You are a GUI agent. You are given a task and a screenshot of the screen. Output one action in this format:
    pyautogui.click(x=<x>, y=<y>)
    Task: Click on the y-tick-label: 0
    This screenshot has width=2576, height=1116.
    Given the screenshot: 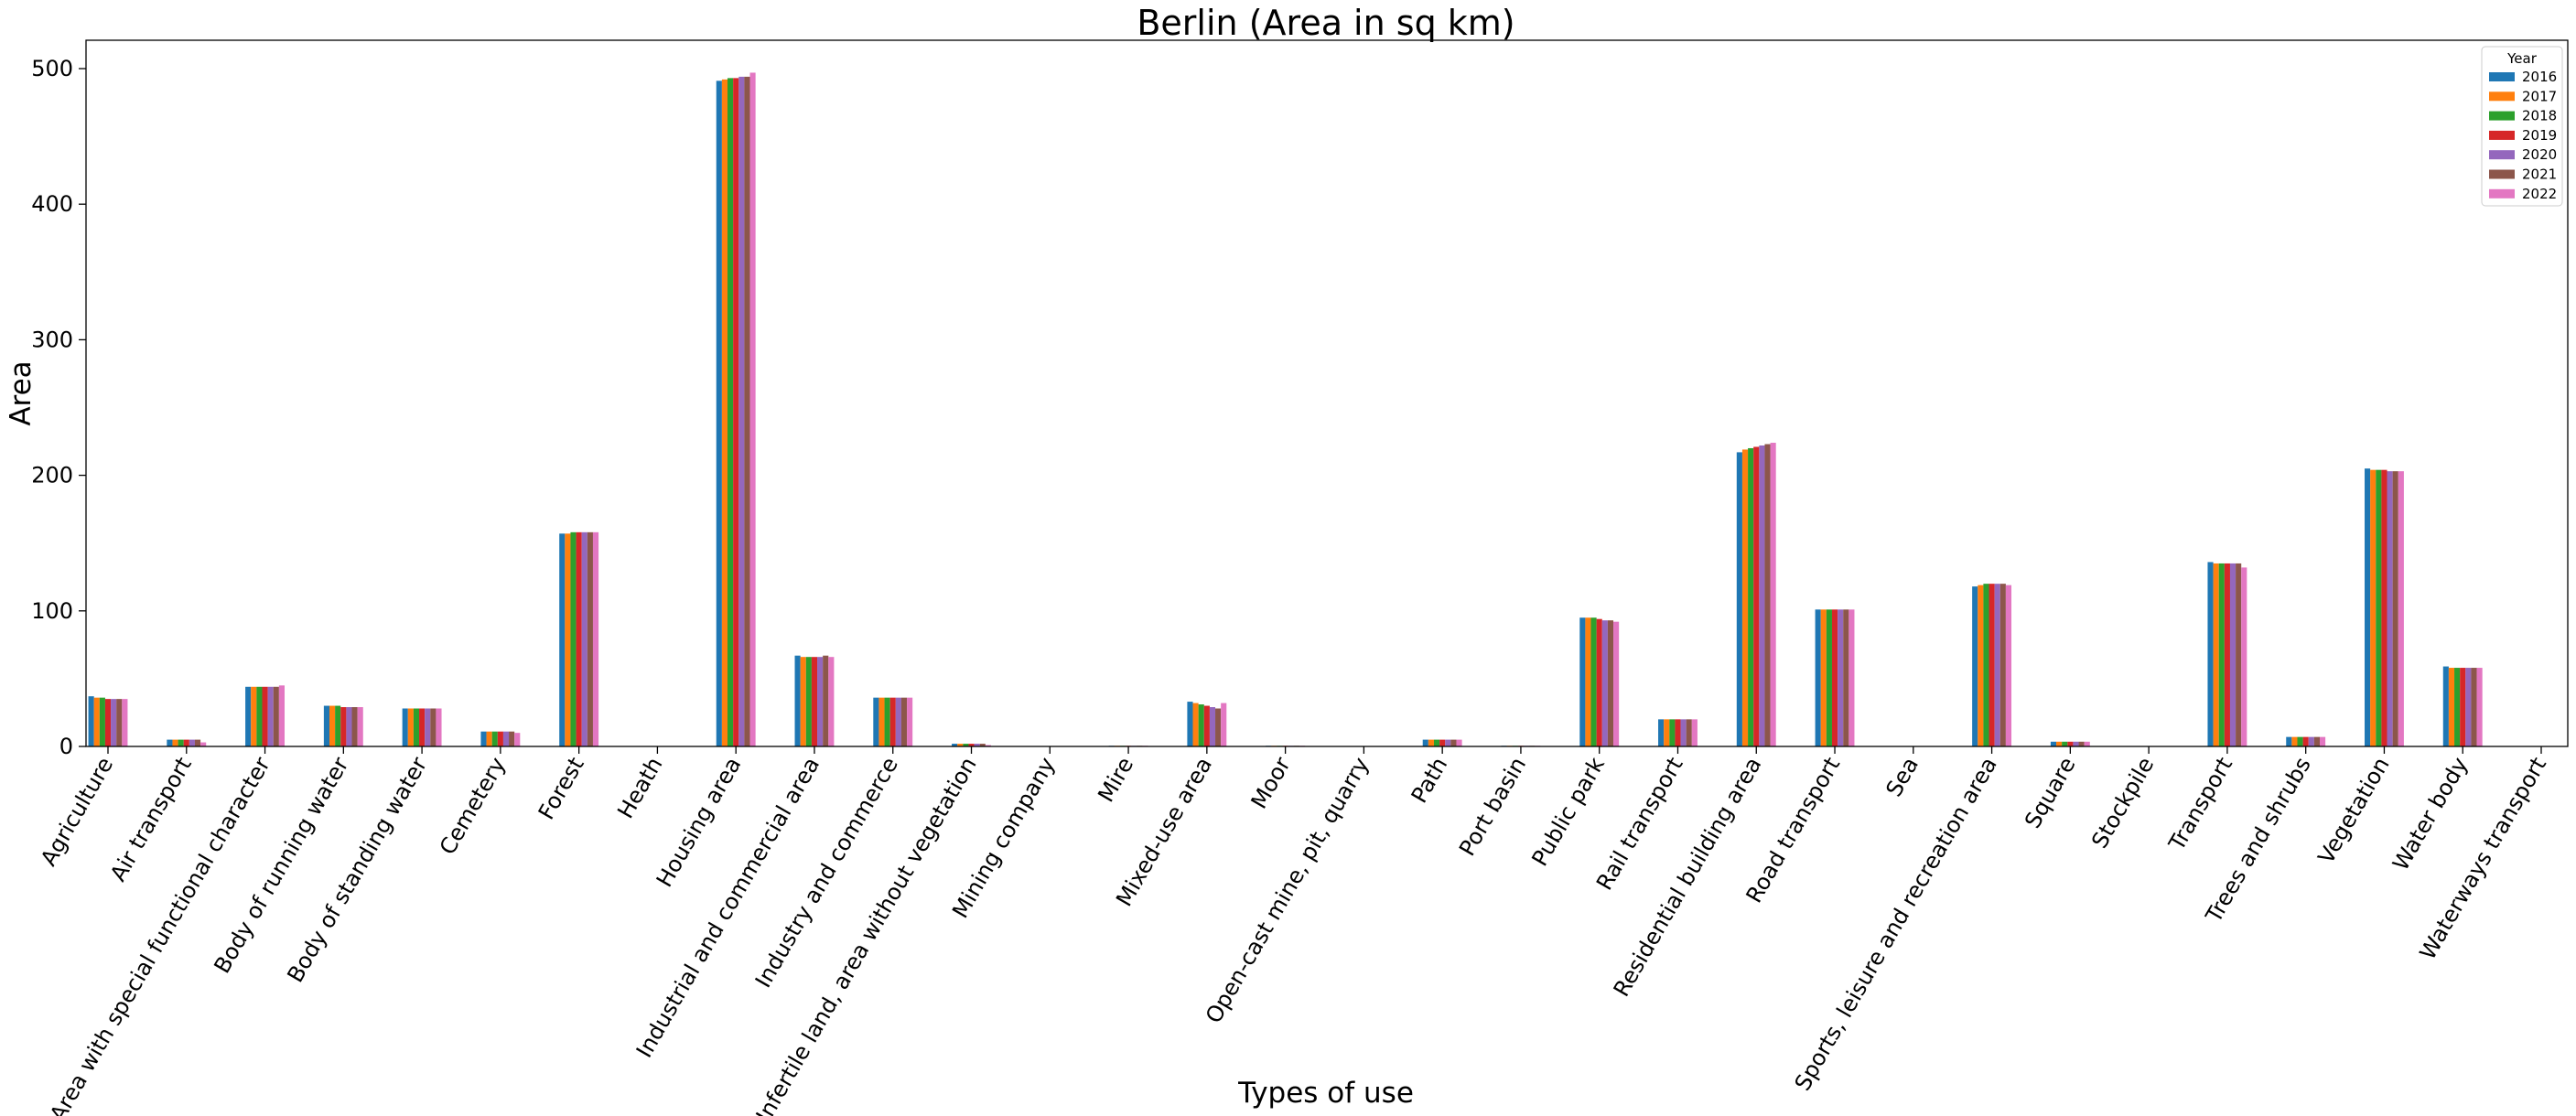 What is the action you would take?
    pyautogui.click(x=66, y=746)
    